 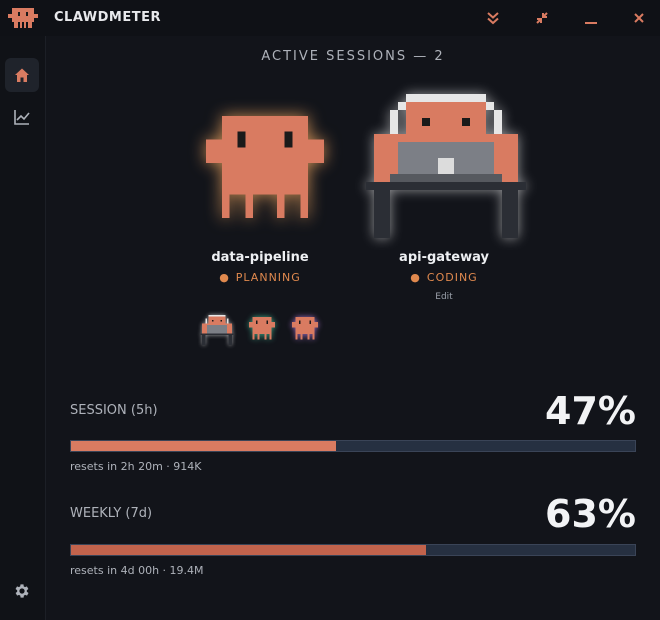 What do you see at coordinates (330, 18) in the screenshot?
I see `title-bar: CLAWDMETER` at bounding box center [330, 18].